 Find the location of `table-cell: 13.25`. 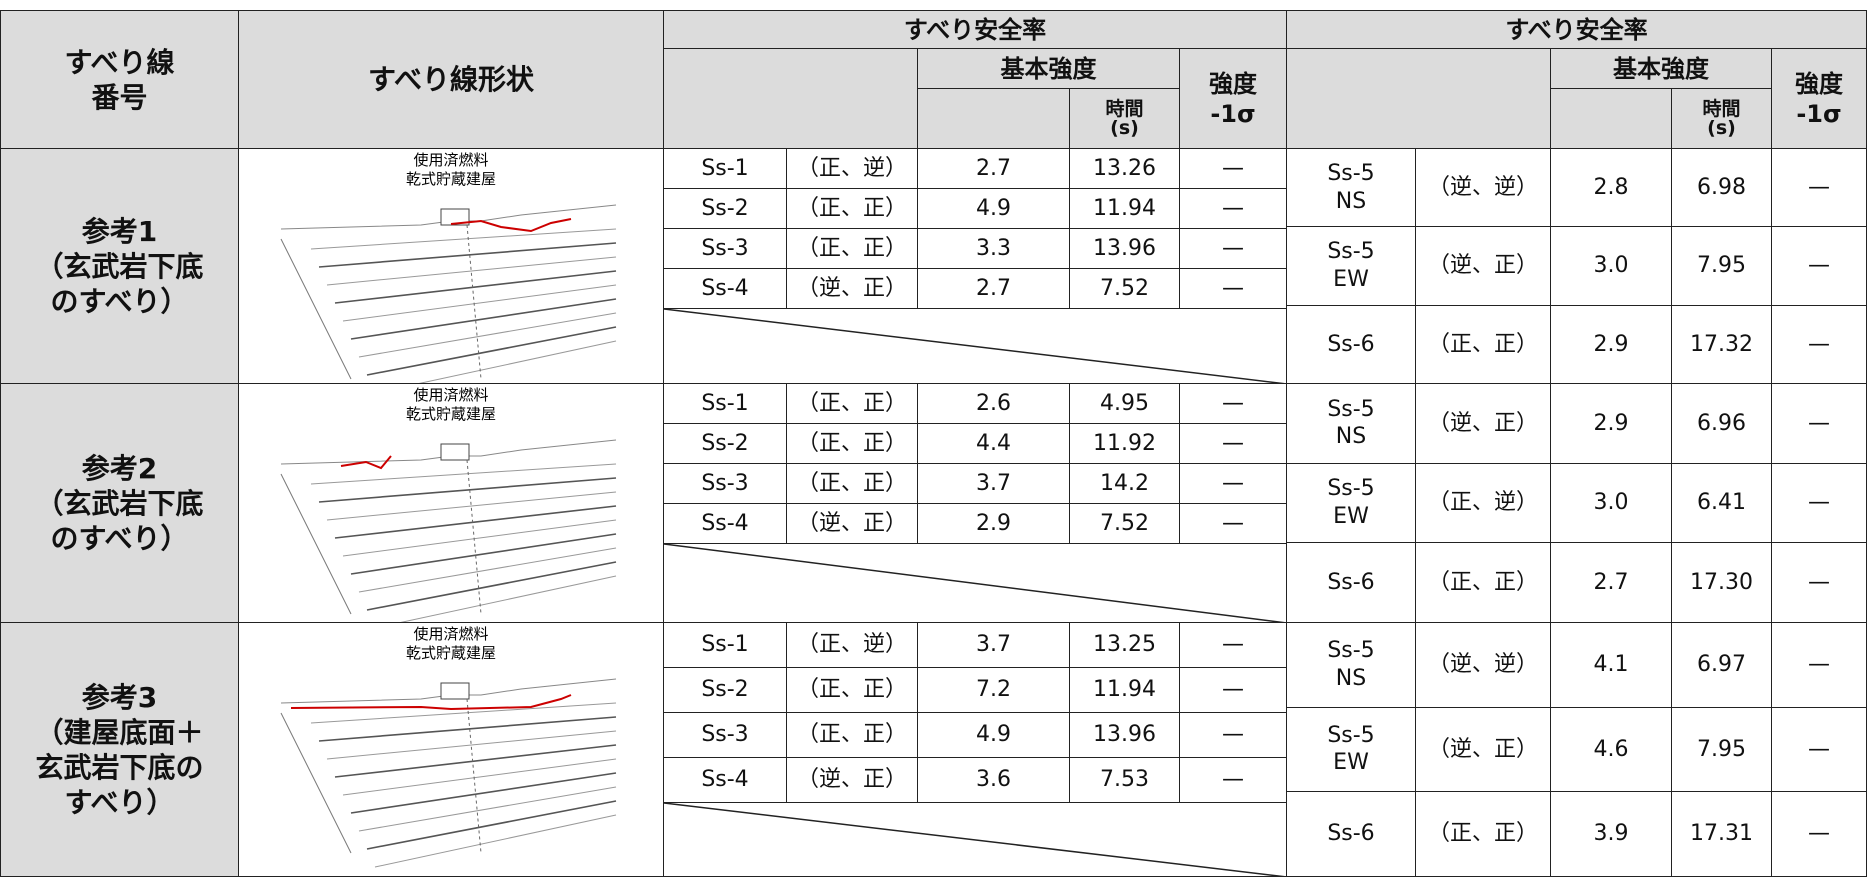

table-cell: 13.25 is located at coordinates (1124, 645).